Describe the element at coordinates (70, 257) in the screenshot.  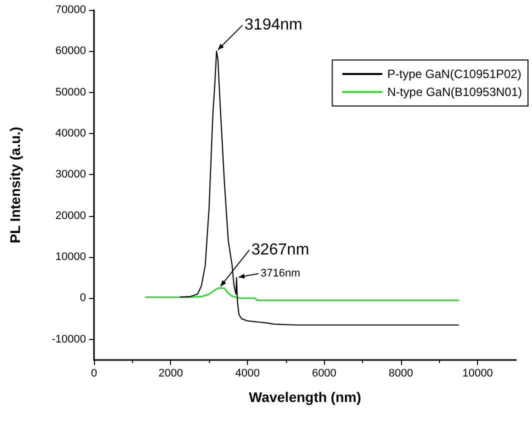
I see `y-tick-label: 10000` at that location.